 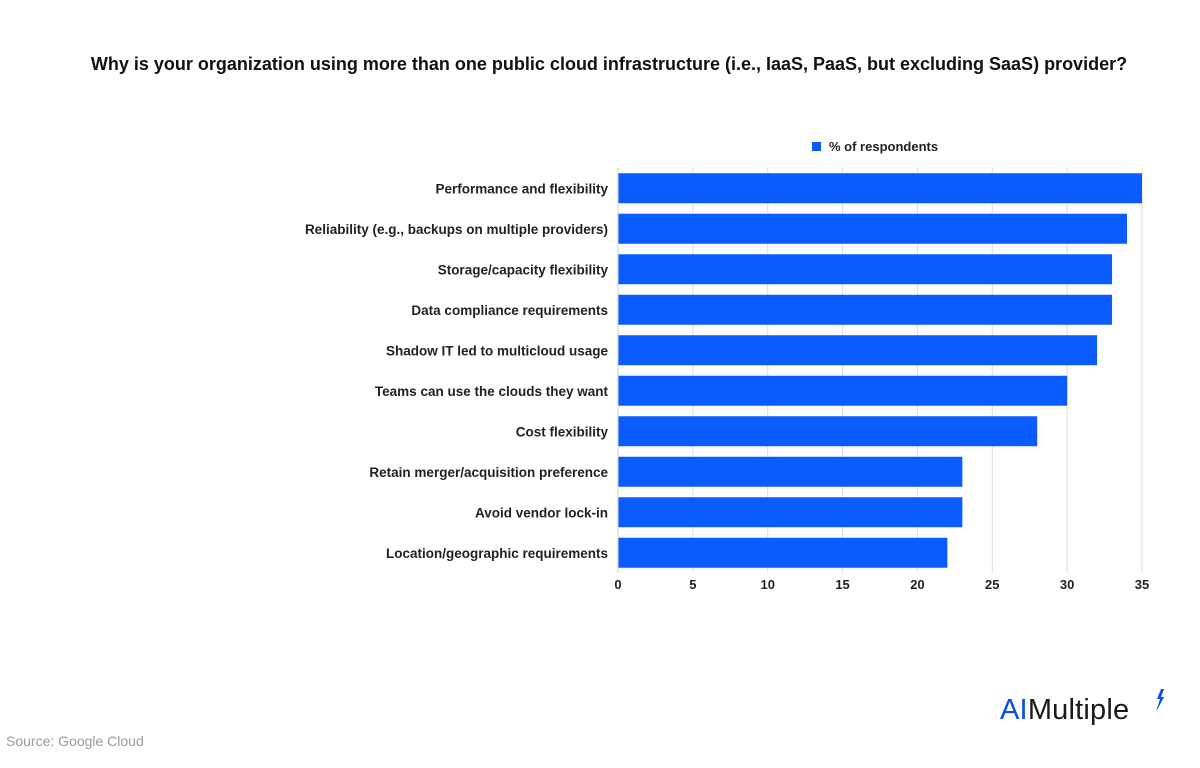 What do you see at coordinates (509, 310) in the screenshot?
I see `category-label: Data compliance requirements` at bounding box center [509, 310].